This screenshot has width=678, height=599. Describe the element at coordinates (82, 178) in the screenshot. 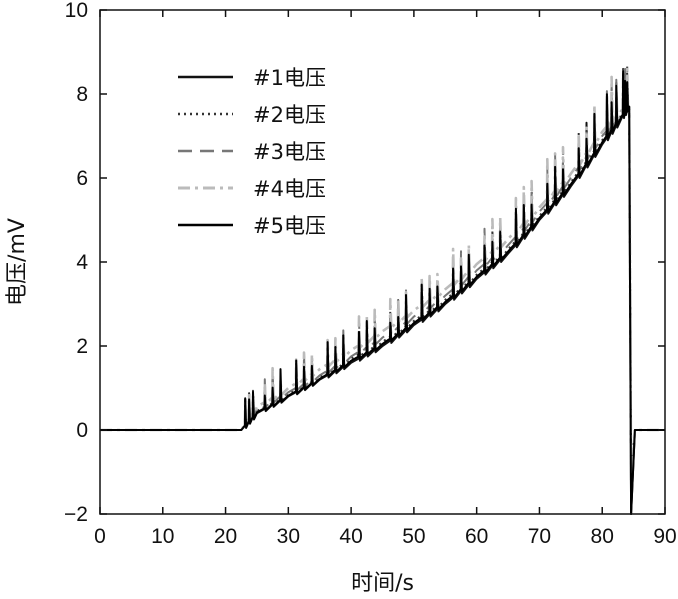

I see `y-tick-label: 6` at that location.